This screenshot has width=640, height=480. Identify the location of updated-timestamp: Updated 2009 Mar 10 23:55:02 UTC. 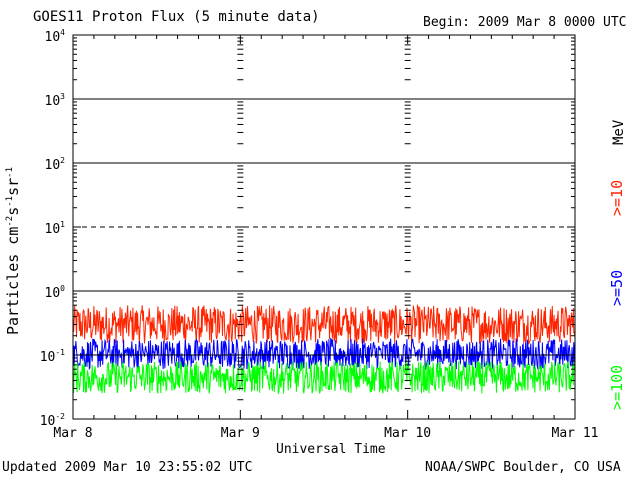
(127, 467).